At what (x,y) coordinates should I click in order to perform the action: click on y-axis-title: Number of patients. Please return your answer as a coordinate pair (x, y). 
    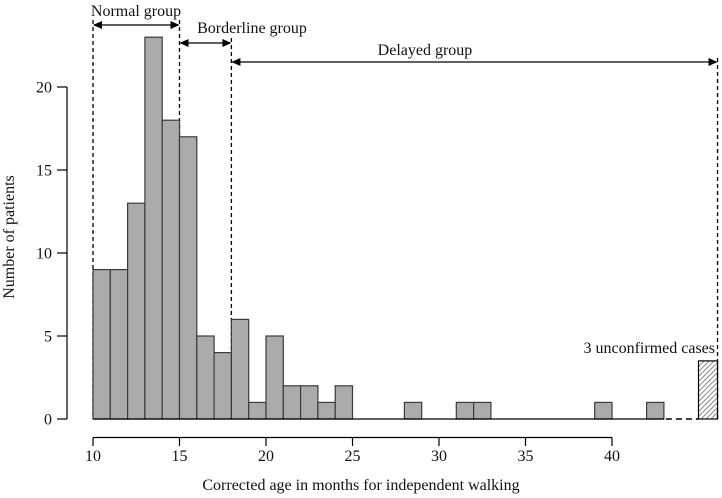
    Looking at the image, I should click on (9, 237).